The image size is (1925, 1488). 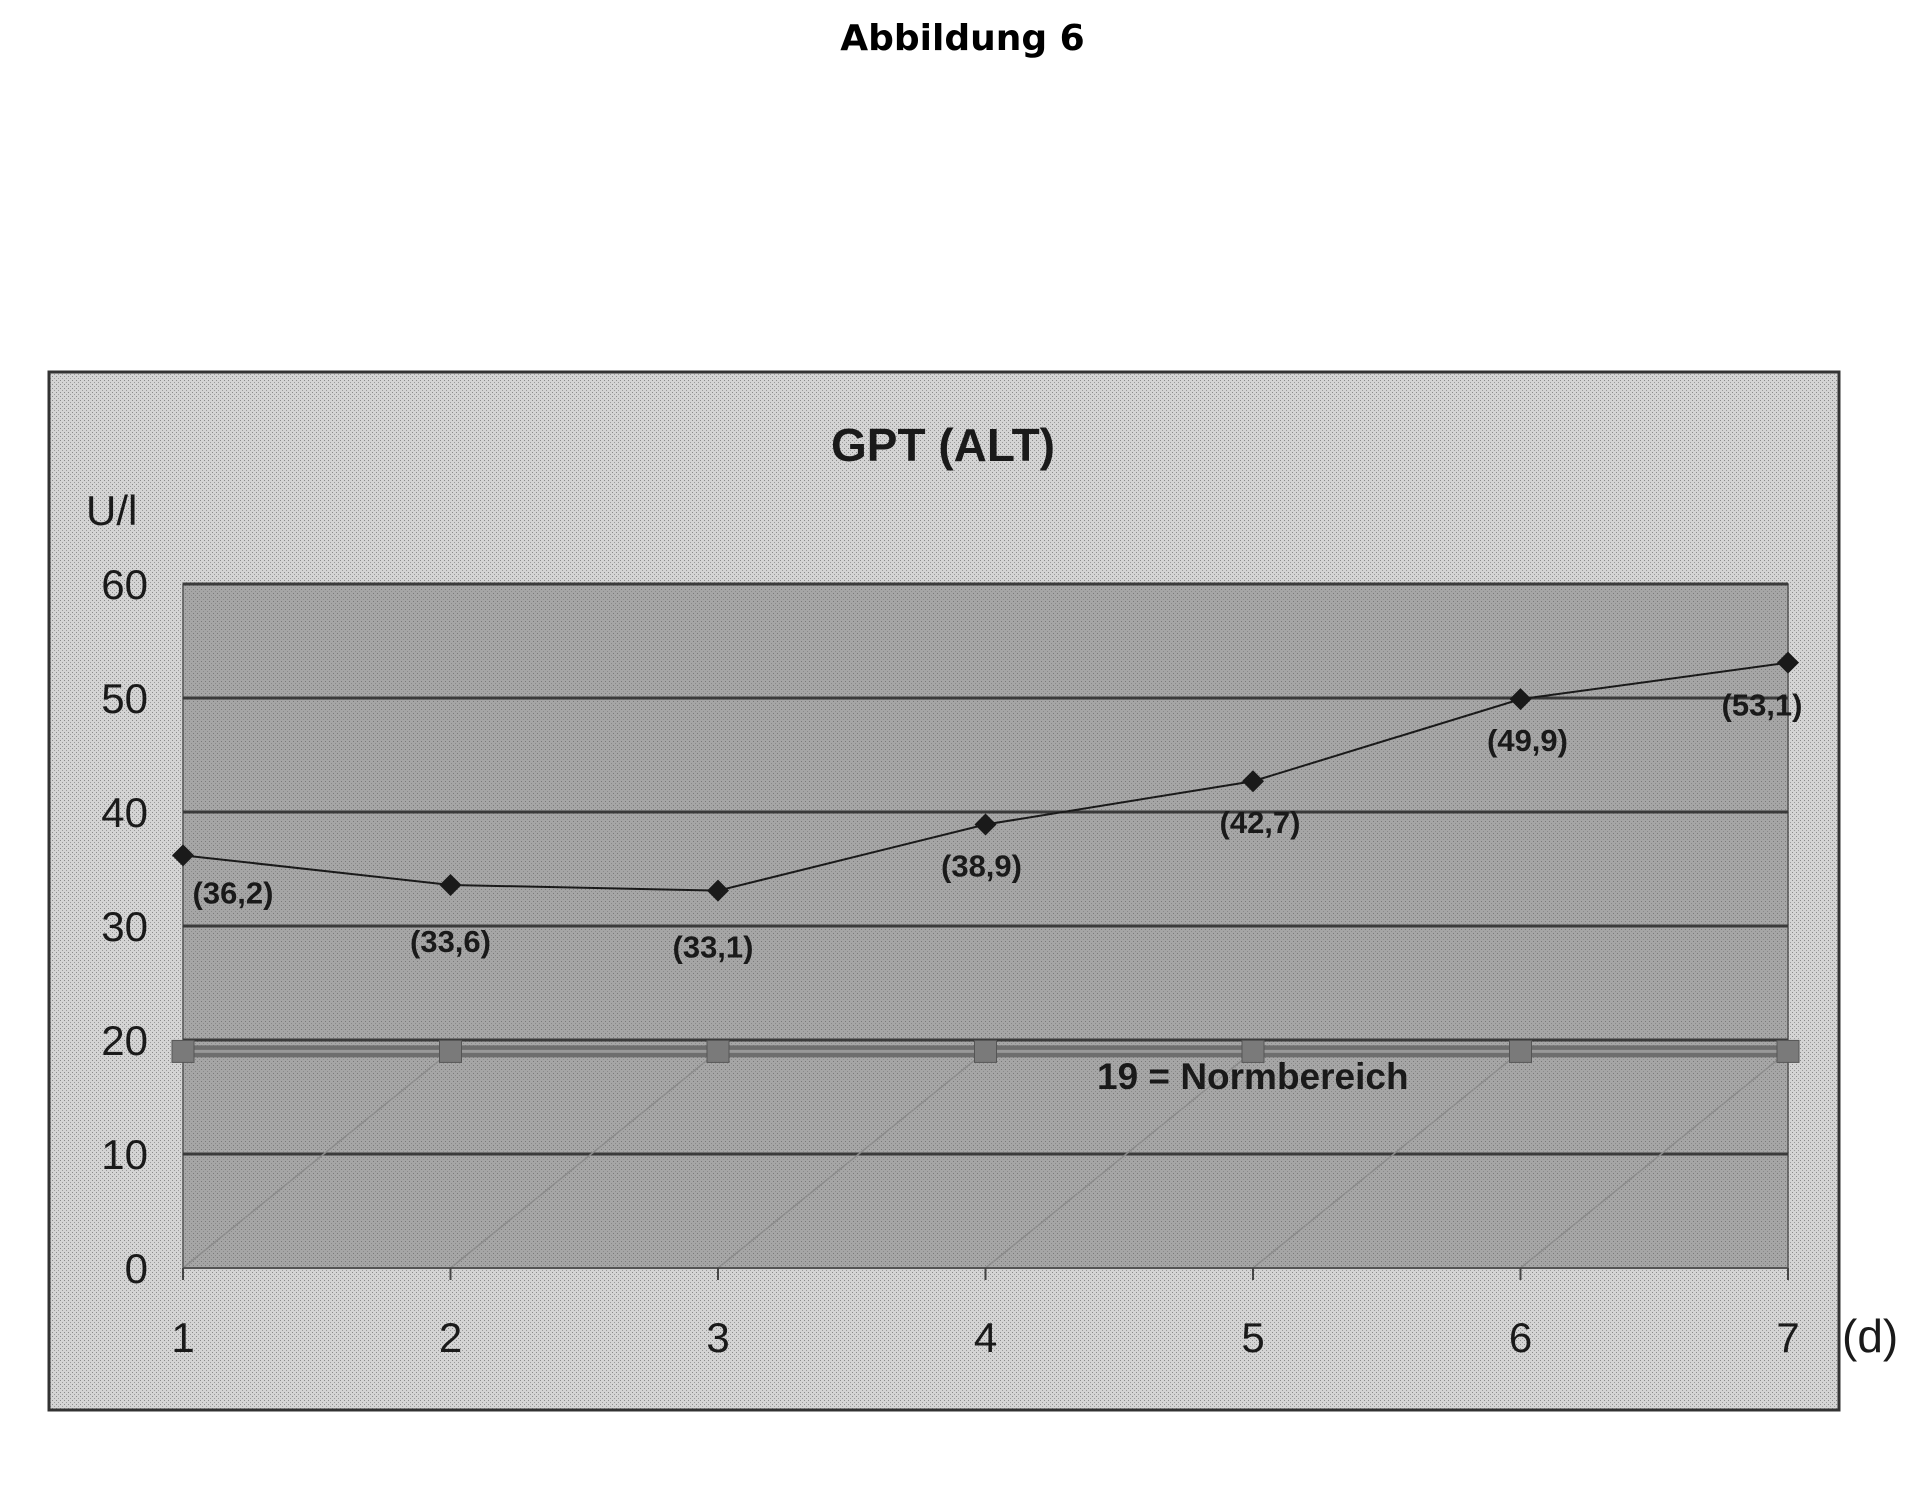 What do you see at coordinates (111, 510) in the screenshot?
I see `y-axis-label: U/l` at bounding box center [111, 510].